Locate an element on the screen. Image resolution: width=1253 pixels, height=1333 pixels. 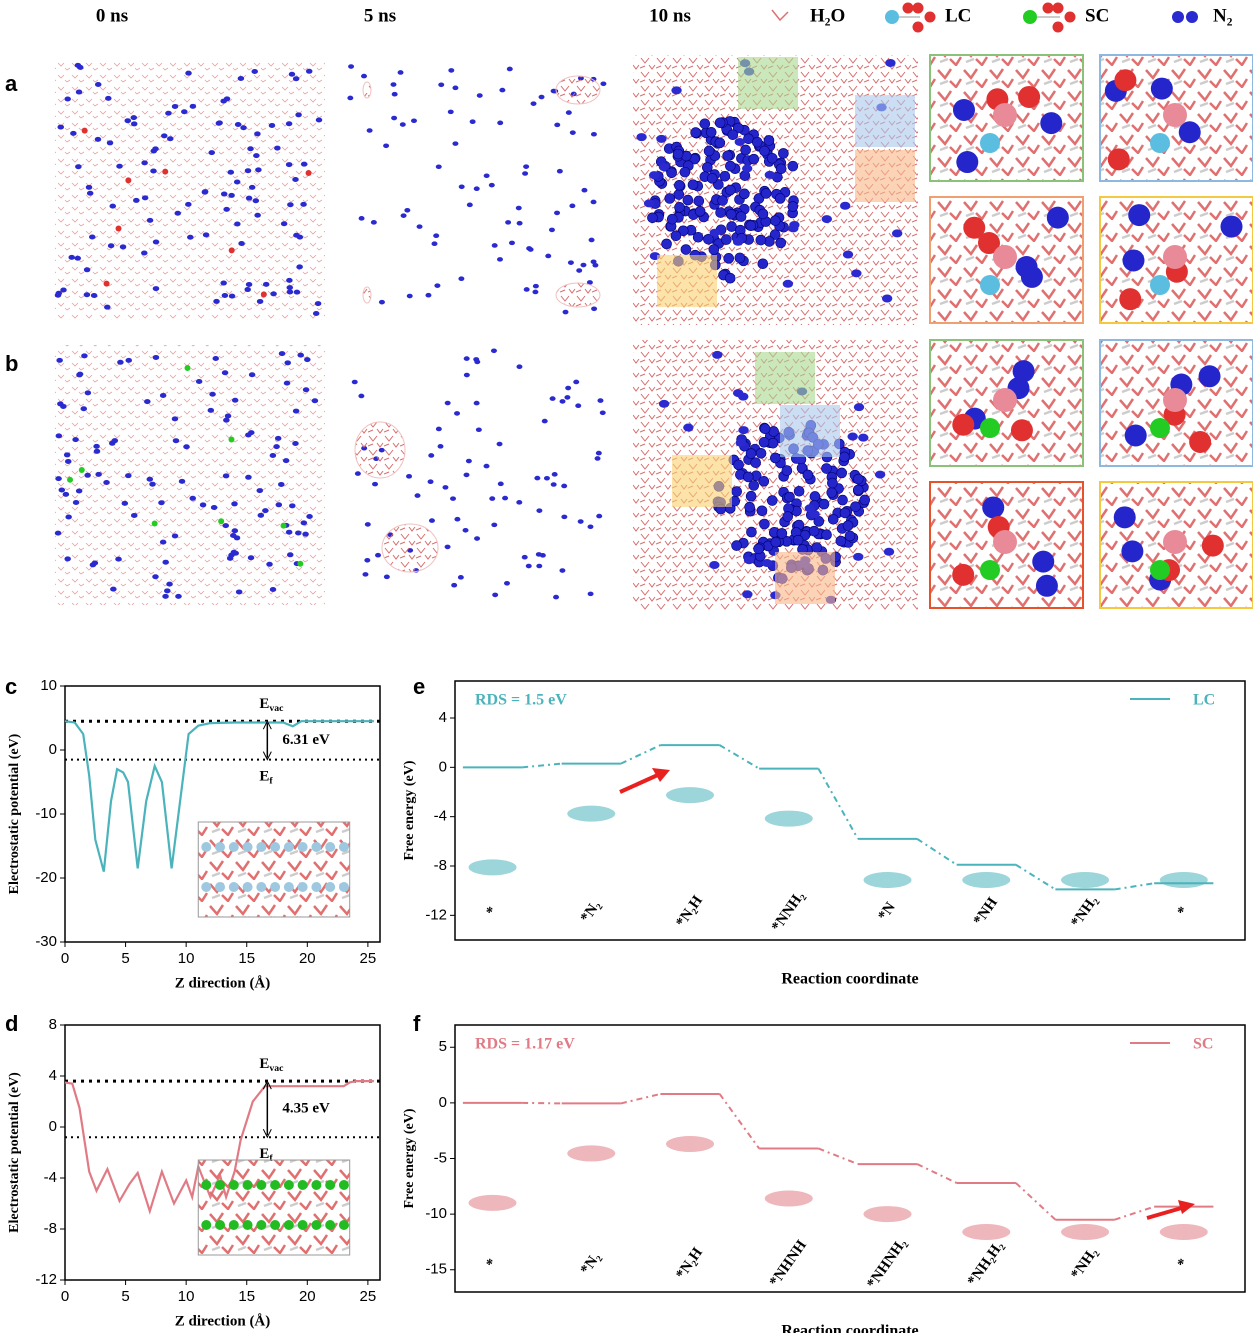
legend-label: H₂O is located at coordinates (827, 15).